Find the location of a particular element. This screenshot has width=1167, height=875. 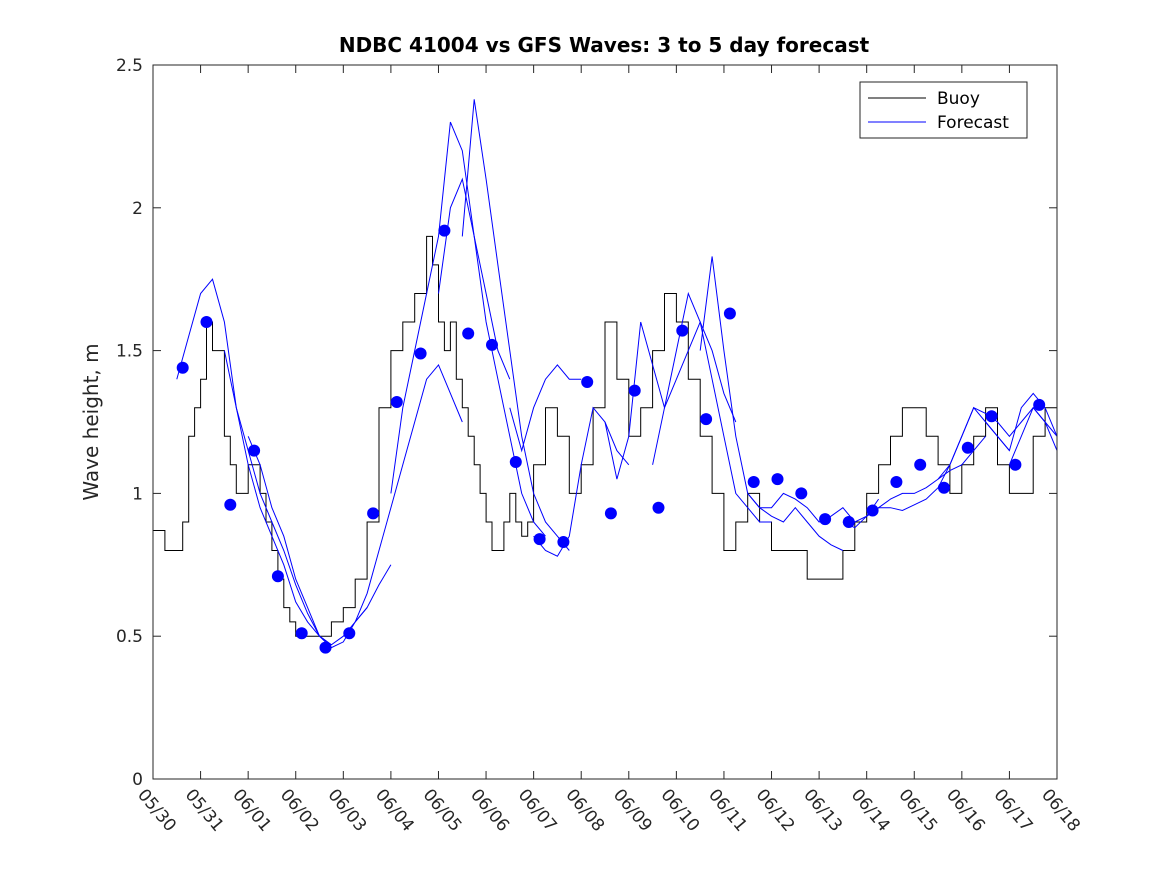

legend-box is located at coordinates (943, 110).